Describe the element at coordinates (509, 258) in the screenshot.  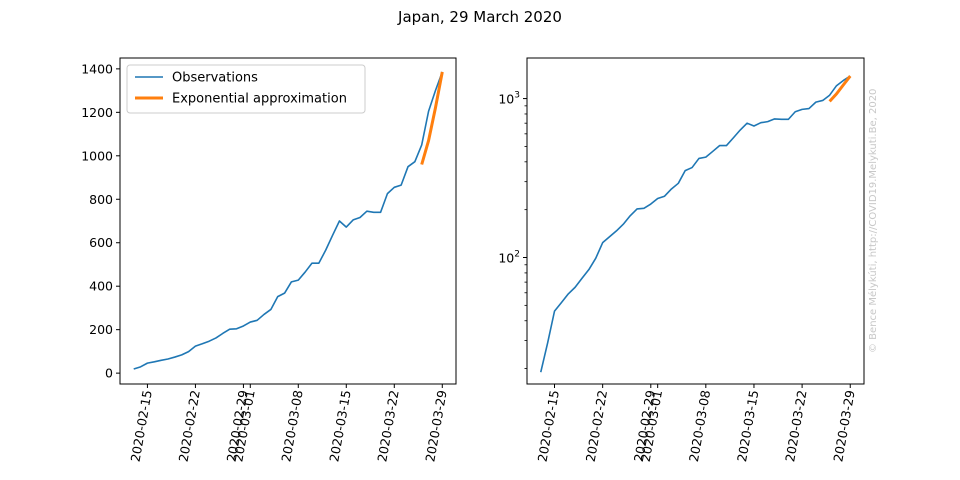
I see `y-tick-label: 10²` at that location.